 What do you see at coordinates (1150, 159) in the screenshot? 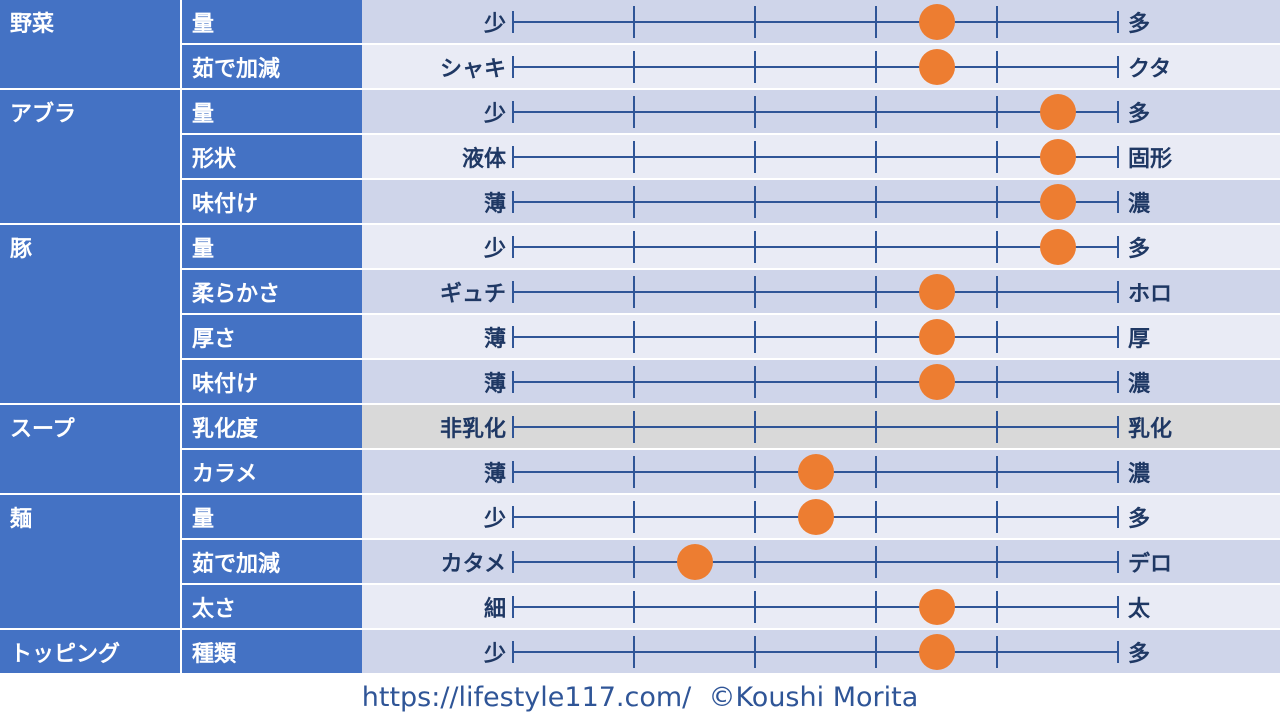
I see `scale-max-label: 固形` at bounding box center [1150, 159].